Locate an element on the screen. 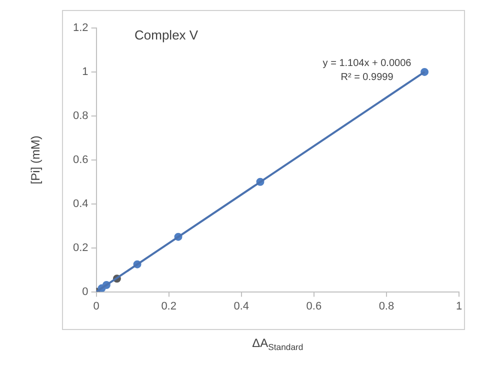  annotation: R² = 0.9999 is located at coordinates (367, 77).